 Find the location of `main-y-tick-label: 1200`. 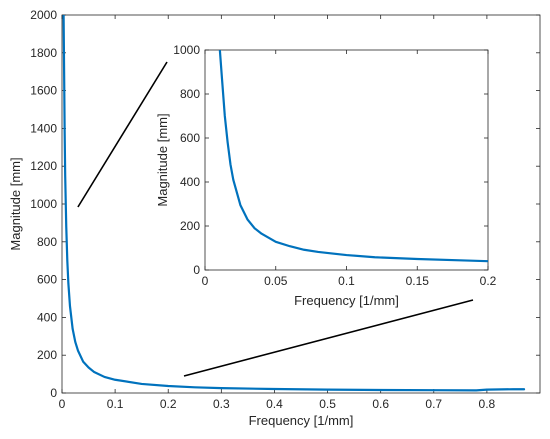

main-y-tick-label: 1200 is located at coordinates (43, 166).